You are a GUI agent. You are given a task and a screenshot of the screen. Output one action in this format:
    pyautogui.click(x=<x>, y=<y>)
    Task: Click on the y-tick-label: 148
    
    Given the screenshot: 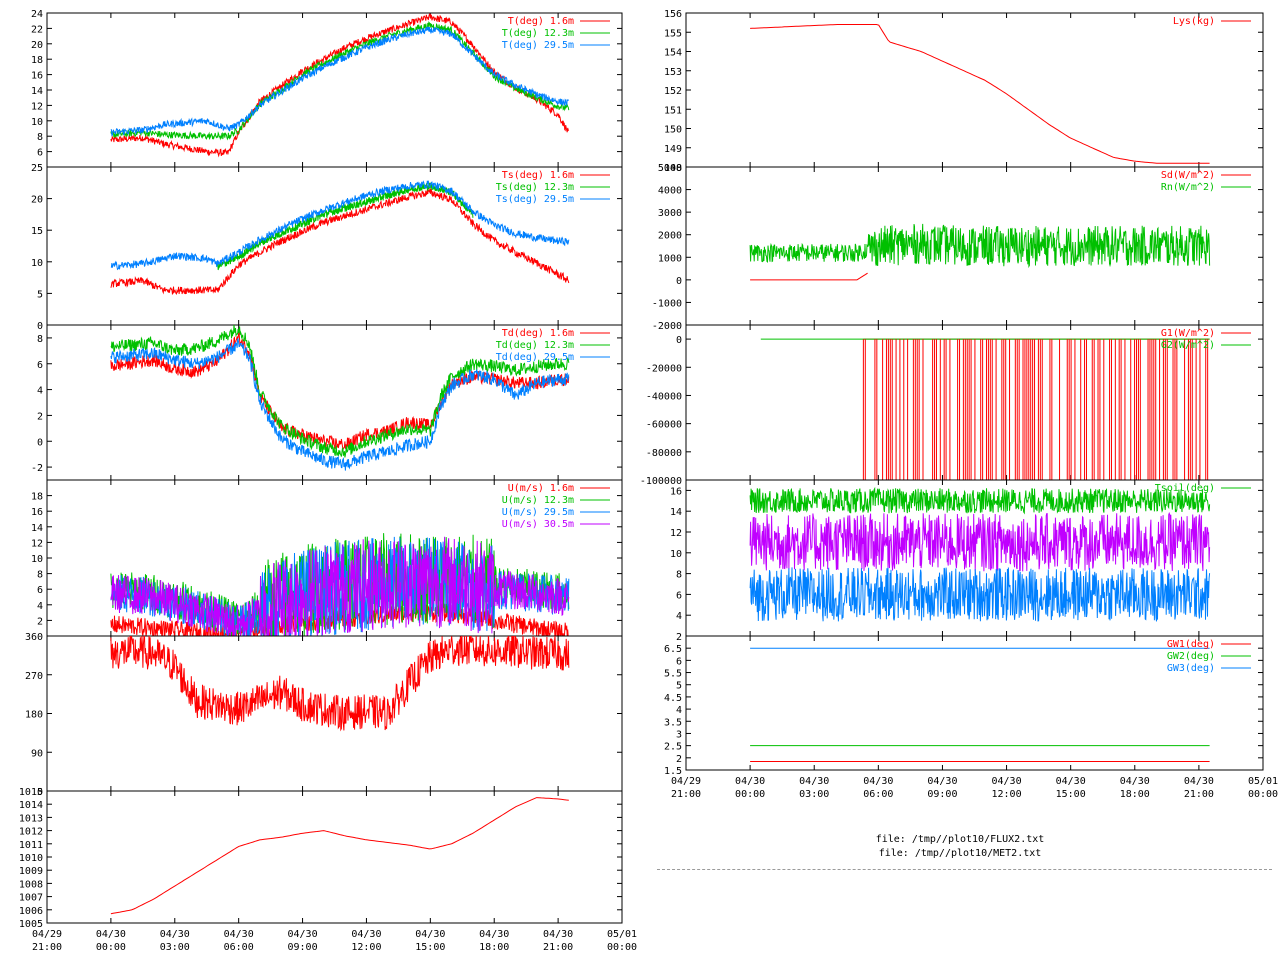 What is the action you would take?
    pyautogui.click(x=673, y=168)
    